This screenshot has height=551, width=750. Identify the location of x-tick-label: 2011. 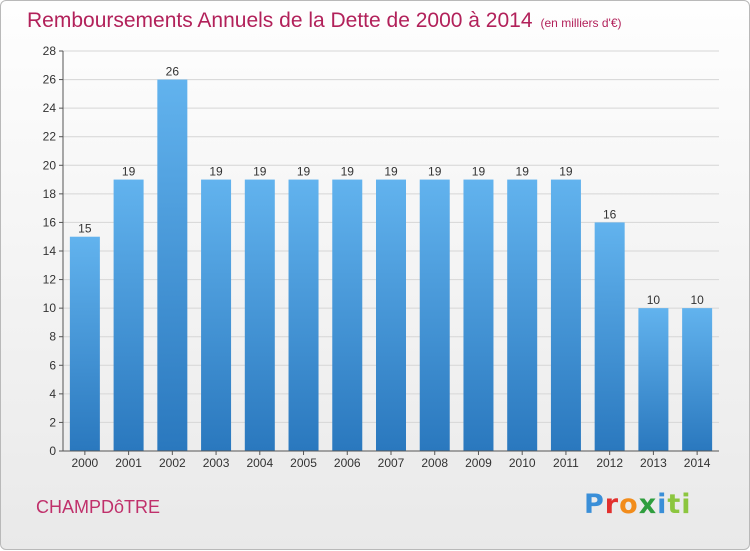
(566, 463).